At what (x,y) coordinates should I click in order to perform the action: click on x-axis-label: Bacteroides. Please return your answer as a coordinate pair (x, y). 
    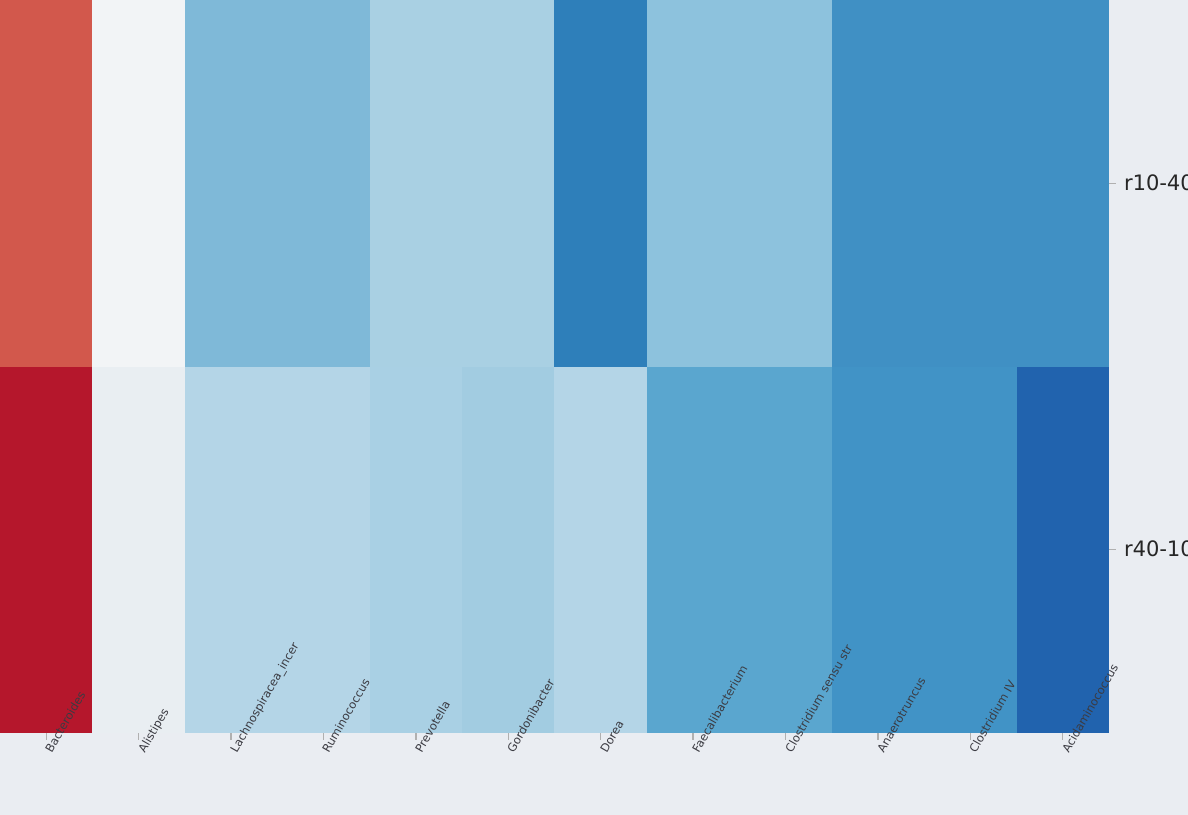
    Looking at the image, I should click on (65, 722).